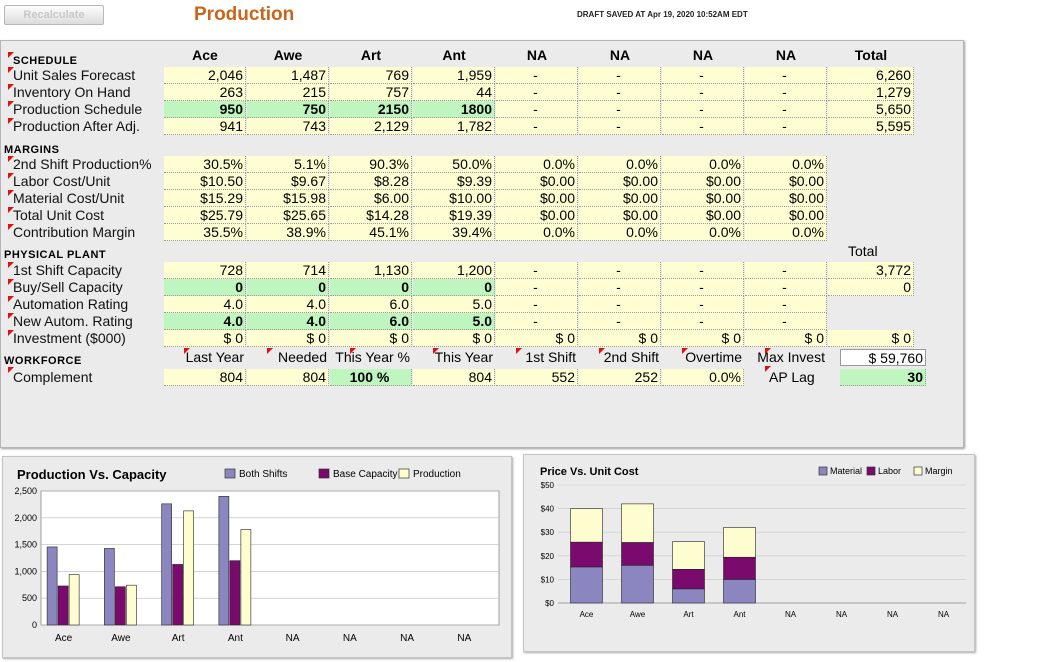 Image resolution: width=1037 pixels, height=662 pixels. What do you see at coordinates (371, 270) in the screenshot?
I see `value-cell: 1,130` at bounding box center [371, 270].